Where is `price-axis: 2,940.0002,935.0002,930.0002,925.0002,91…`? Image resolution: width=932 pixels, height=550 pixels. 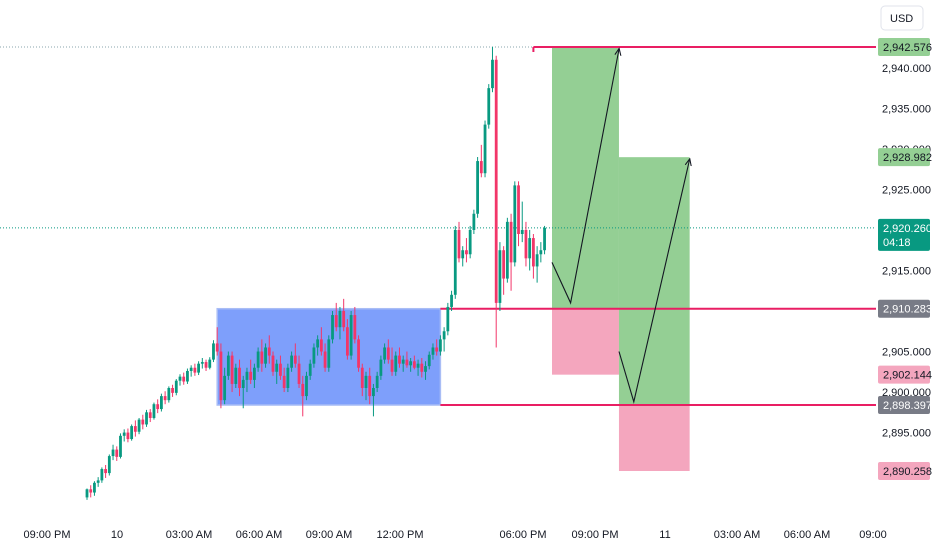
price-axis: 2,940.0002,935.0002,930.0002,925.0002,91… is located at coordinates (904, 259).